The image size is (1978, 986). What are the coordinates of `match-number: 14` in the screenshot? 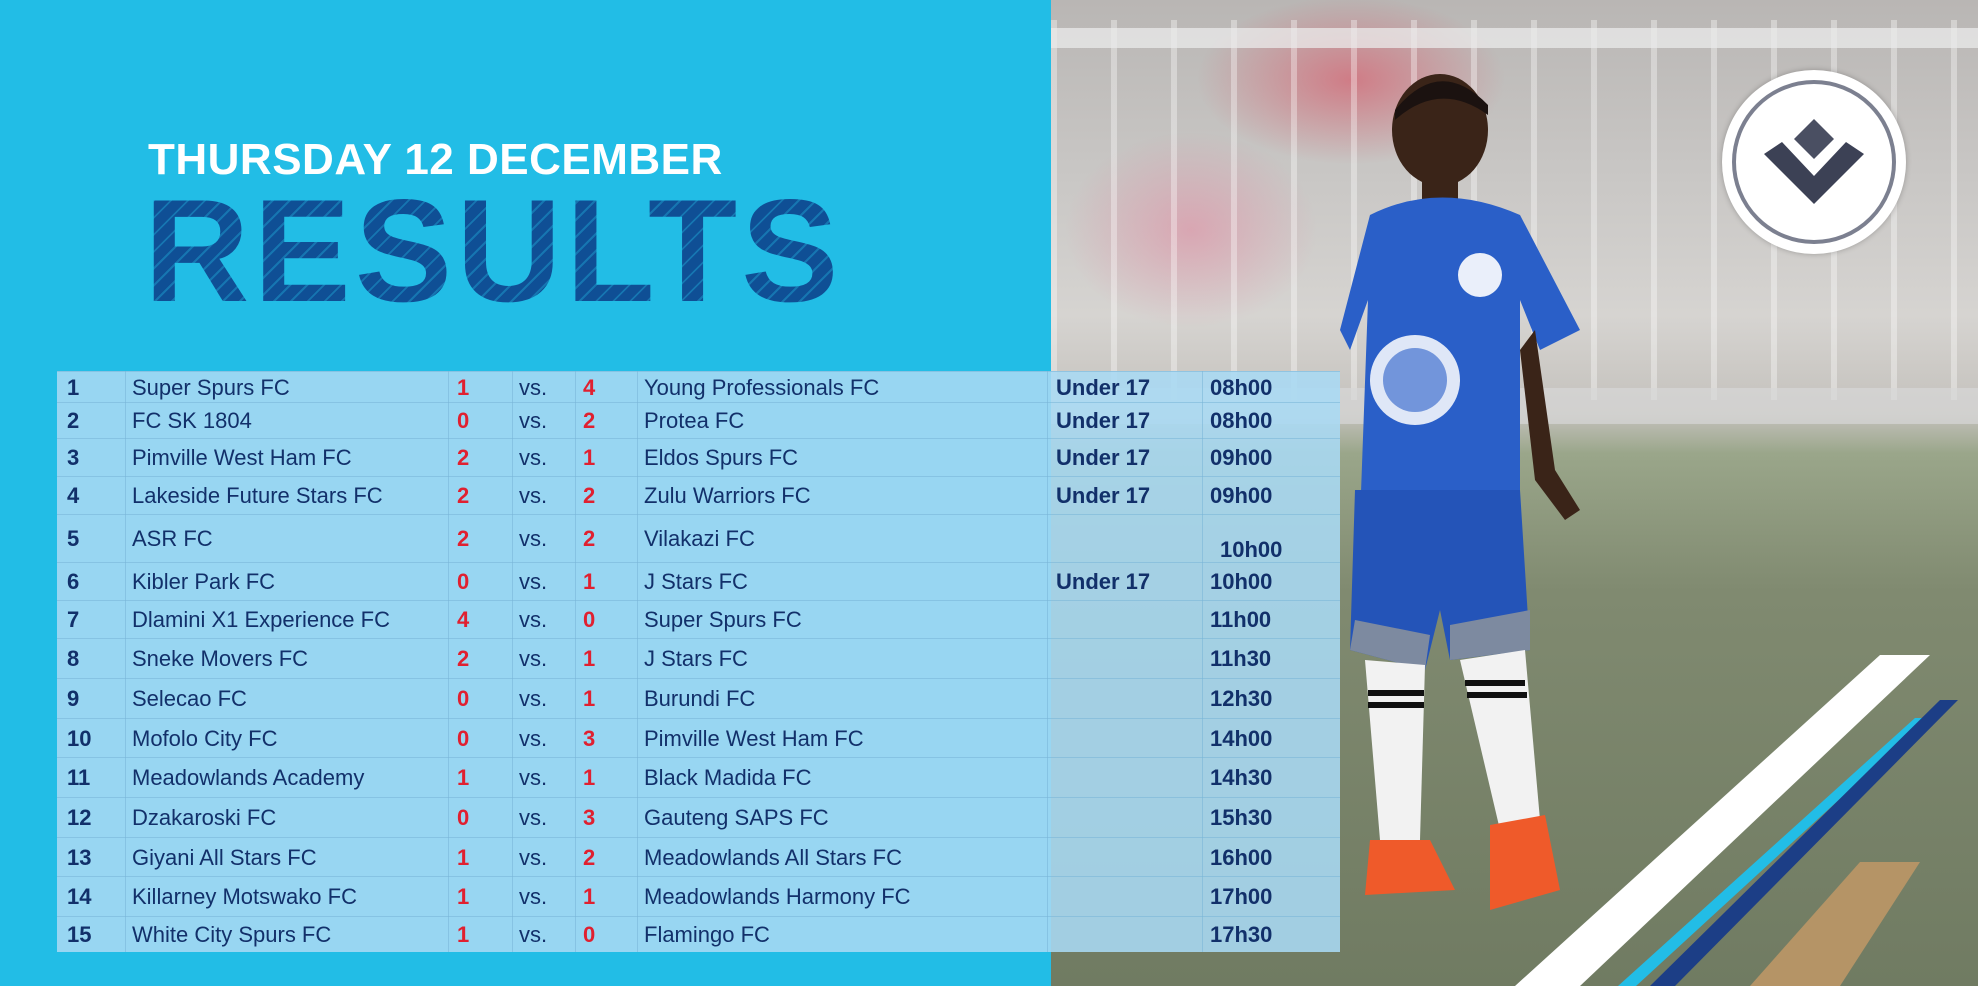 It's located at (79, 896).